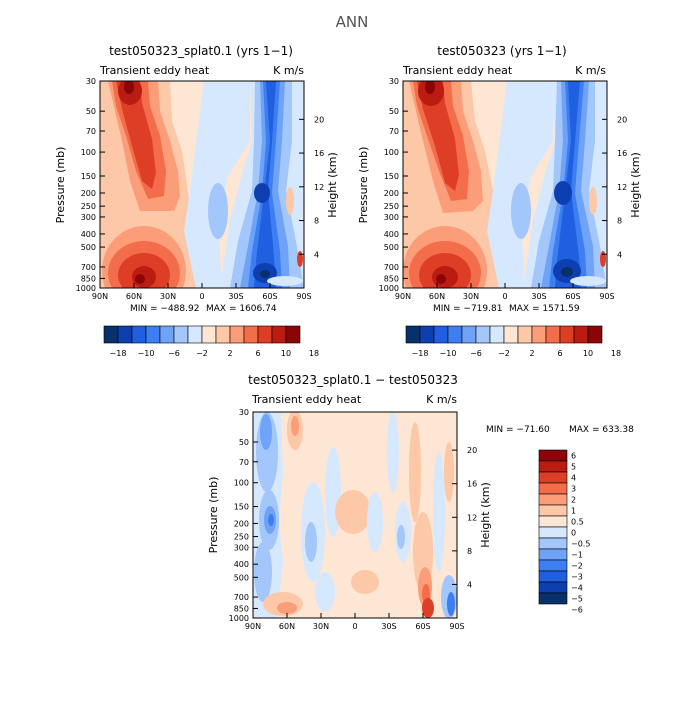 The width and height of the screenshot is (700, 704). I want to click on x-tick-label: 60N, so click(134, 296).